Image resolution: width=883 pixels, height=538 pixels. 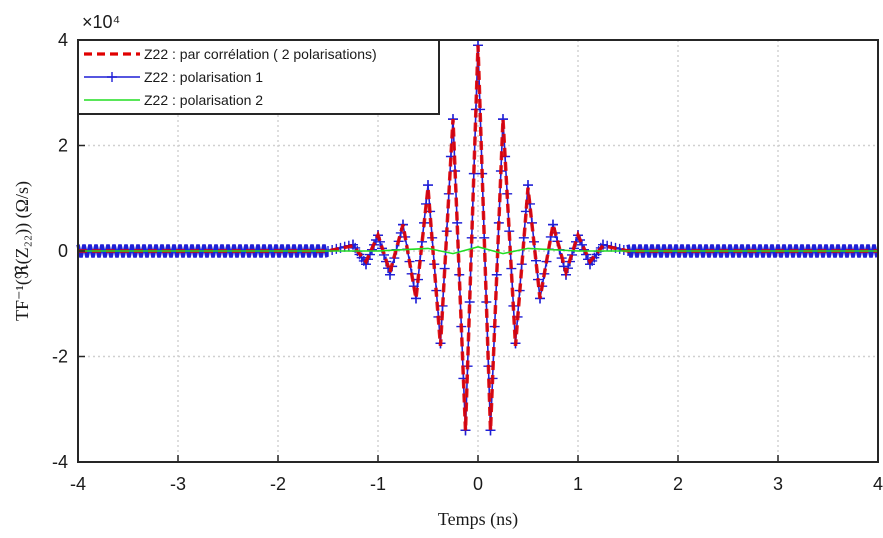 I want to click on legend-item-polarisation-2: Z22 : polarisation 2, so click(x=173, y=100).